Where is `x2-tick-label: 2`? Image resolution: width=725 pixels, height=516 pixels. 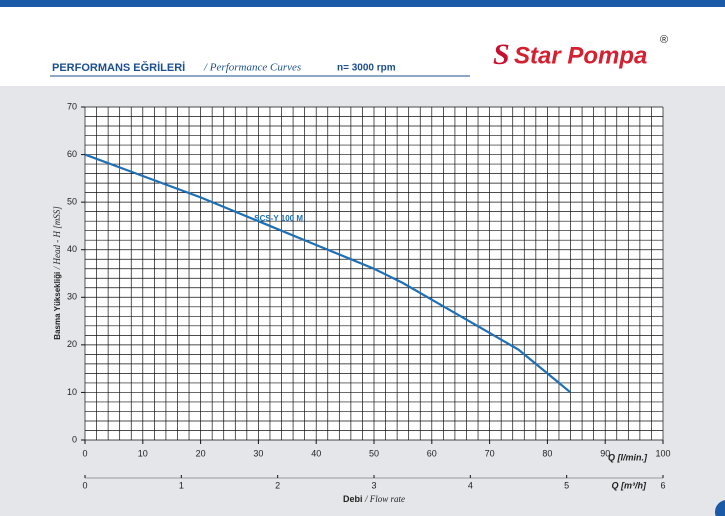
x2-tick-label: 2 is located at coordinates (277, 485).